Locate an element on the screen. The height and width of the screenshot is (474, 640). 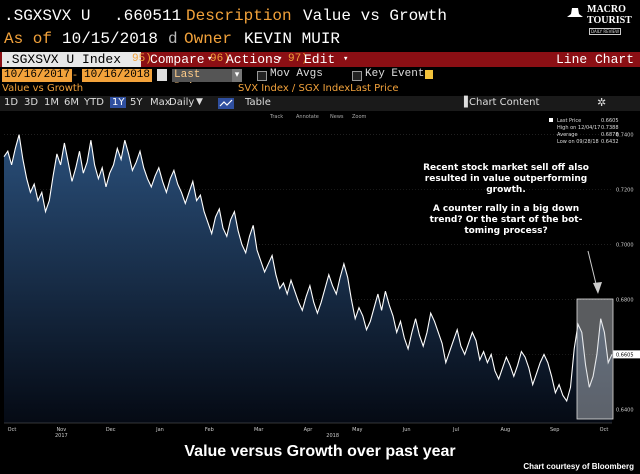
x-tick-label: Mar is located at coordinates (259, 430).